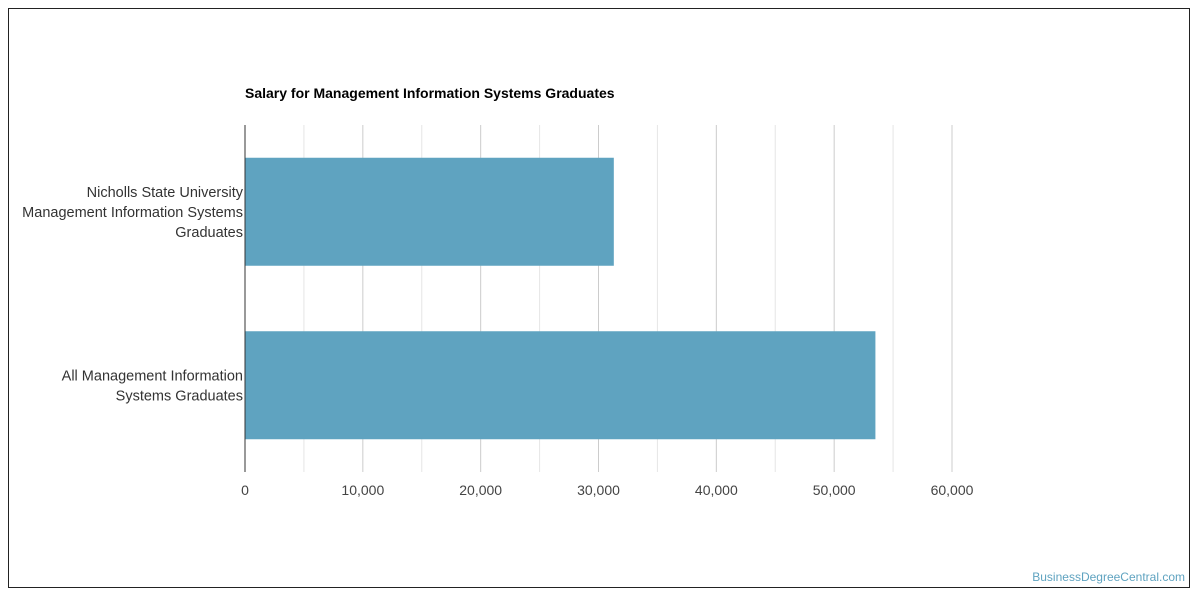  What do you see at coordinates (362, 490) in the screenshot?
I see `x-tick-label: 10,000` at bounding box center [362, 490].